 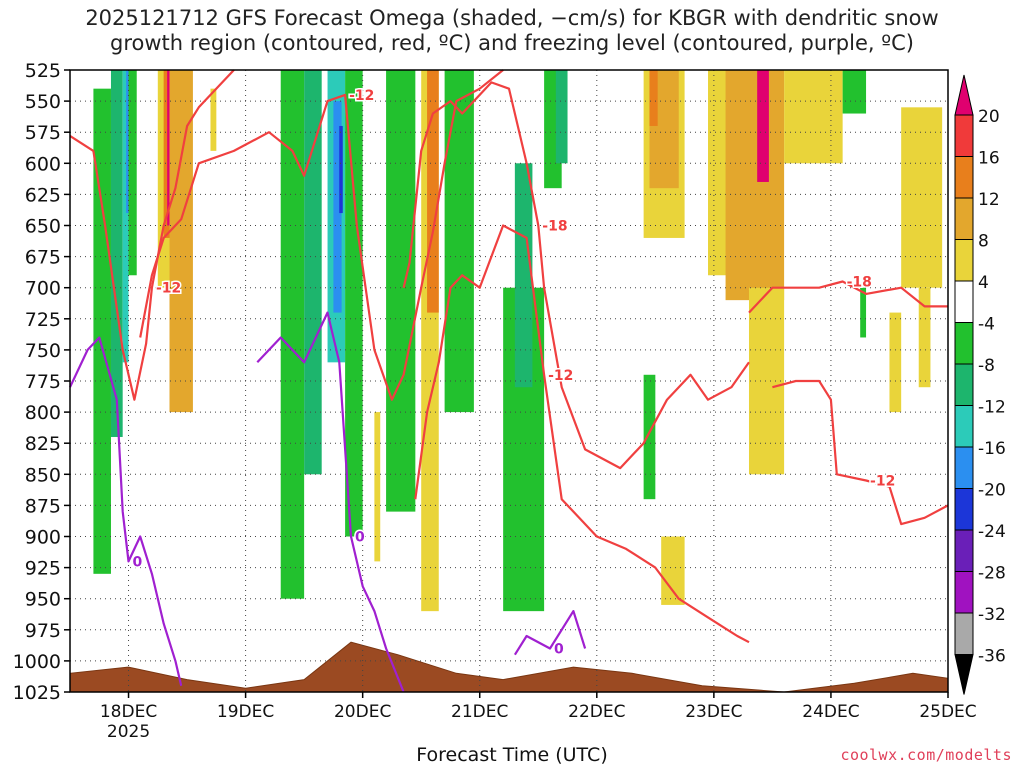 What do you see at coordinates (43, 320) in the screenshot?
I see `y-tick-label: 725` at bounding box center [43, 320].